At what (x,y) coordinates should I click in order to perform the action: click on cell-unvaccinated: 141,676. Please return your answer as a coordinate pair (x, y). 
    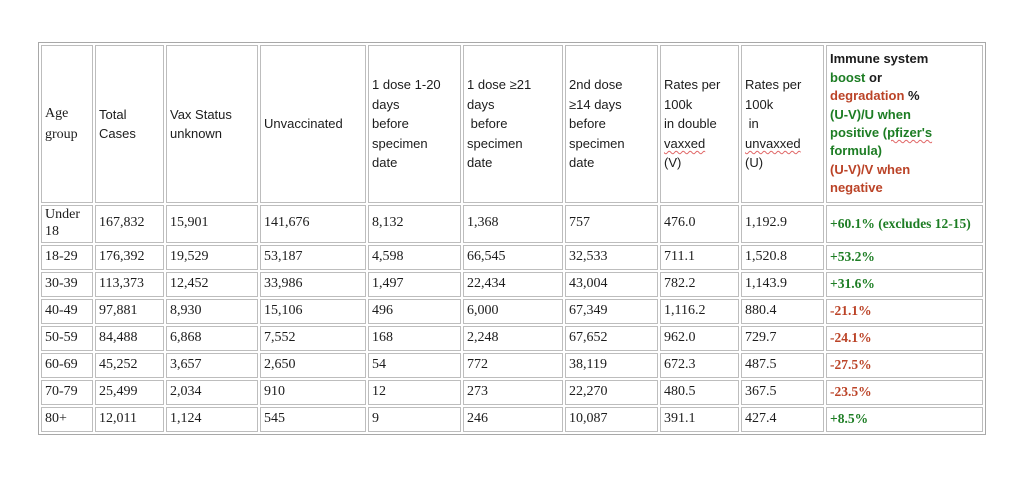
    Looking at the image, I should click on (313, 224).